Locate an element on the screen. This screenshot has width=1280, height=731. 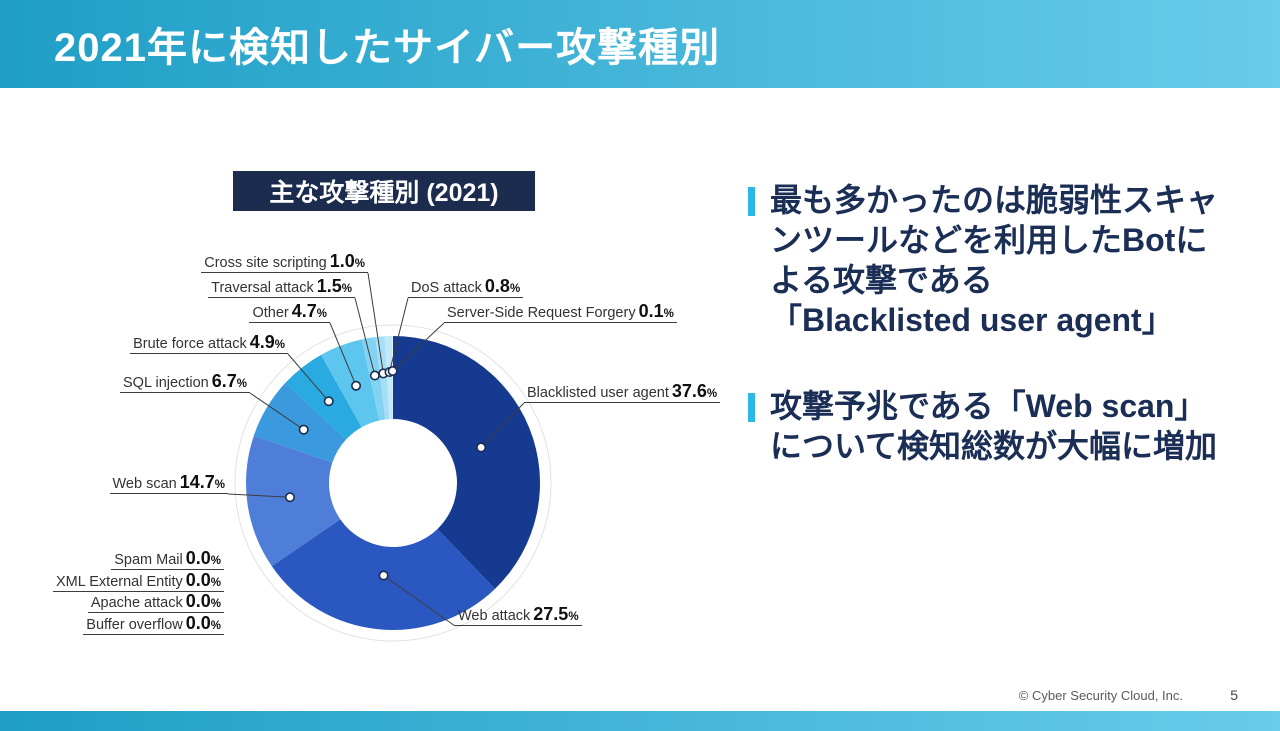
outer-guide-circle is located at coordinates (393, 483).